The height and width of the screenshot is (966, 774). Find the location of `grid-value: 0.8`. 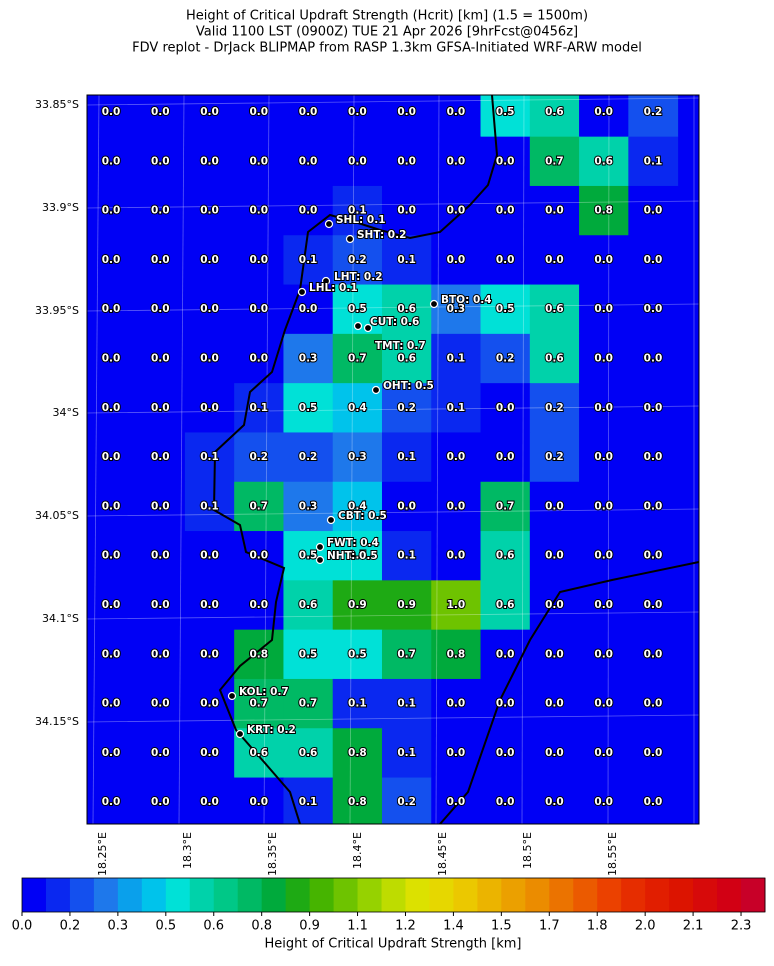

grid-value: 0.8 is located at coordinates (357, 802).